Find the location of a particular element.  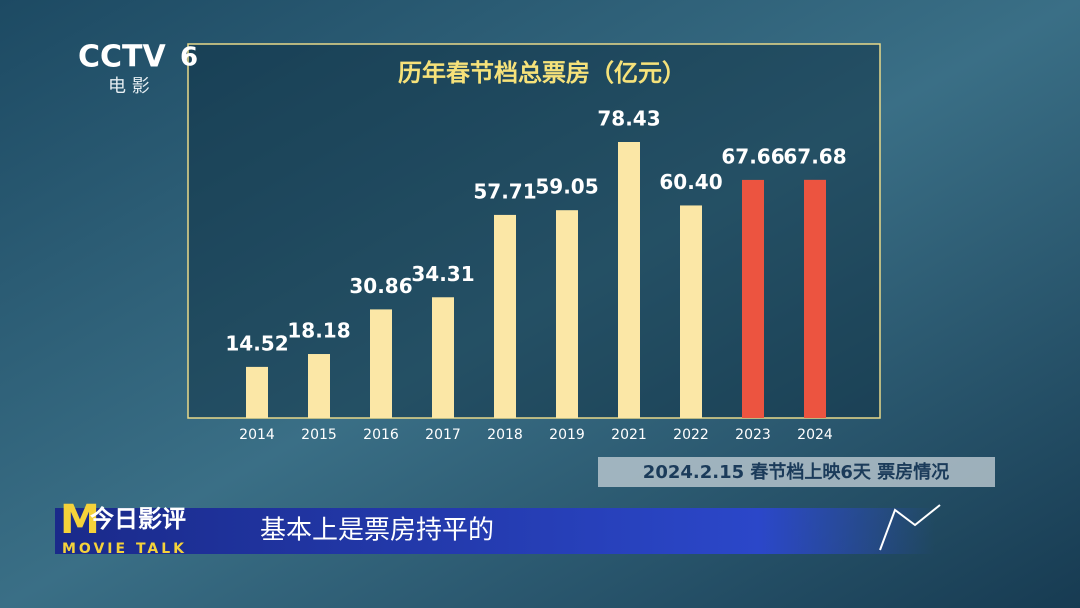

x-tick-label: 2024 is located at coordinates (815, 435).